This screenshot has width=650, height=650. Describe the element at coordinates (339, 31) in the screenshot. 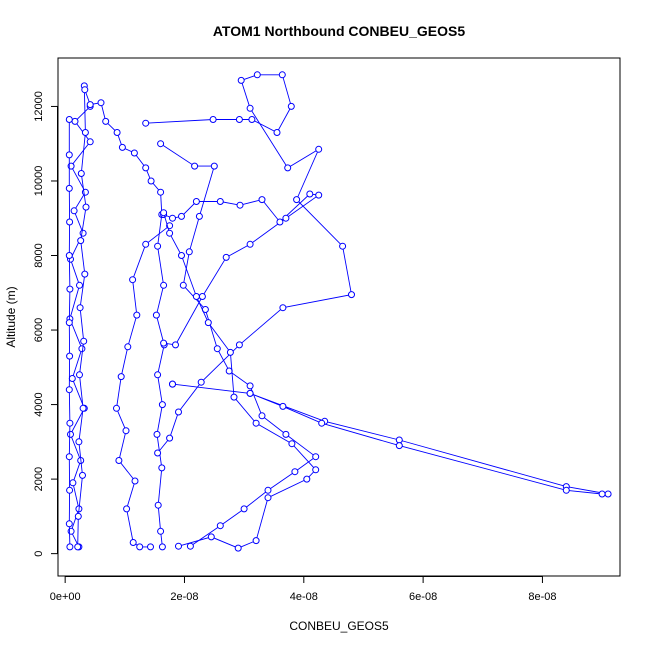

I see `chart-title: ATOM1 Northbound CONBEU_GEOS5` at that location.